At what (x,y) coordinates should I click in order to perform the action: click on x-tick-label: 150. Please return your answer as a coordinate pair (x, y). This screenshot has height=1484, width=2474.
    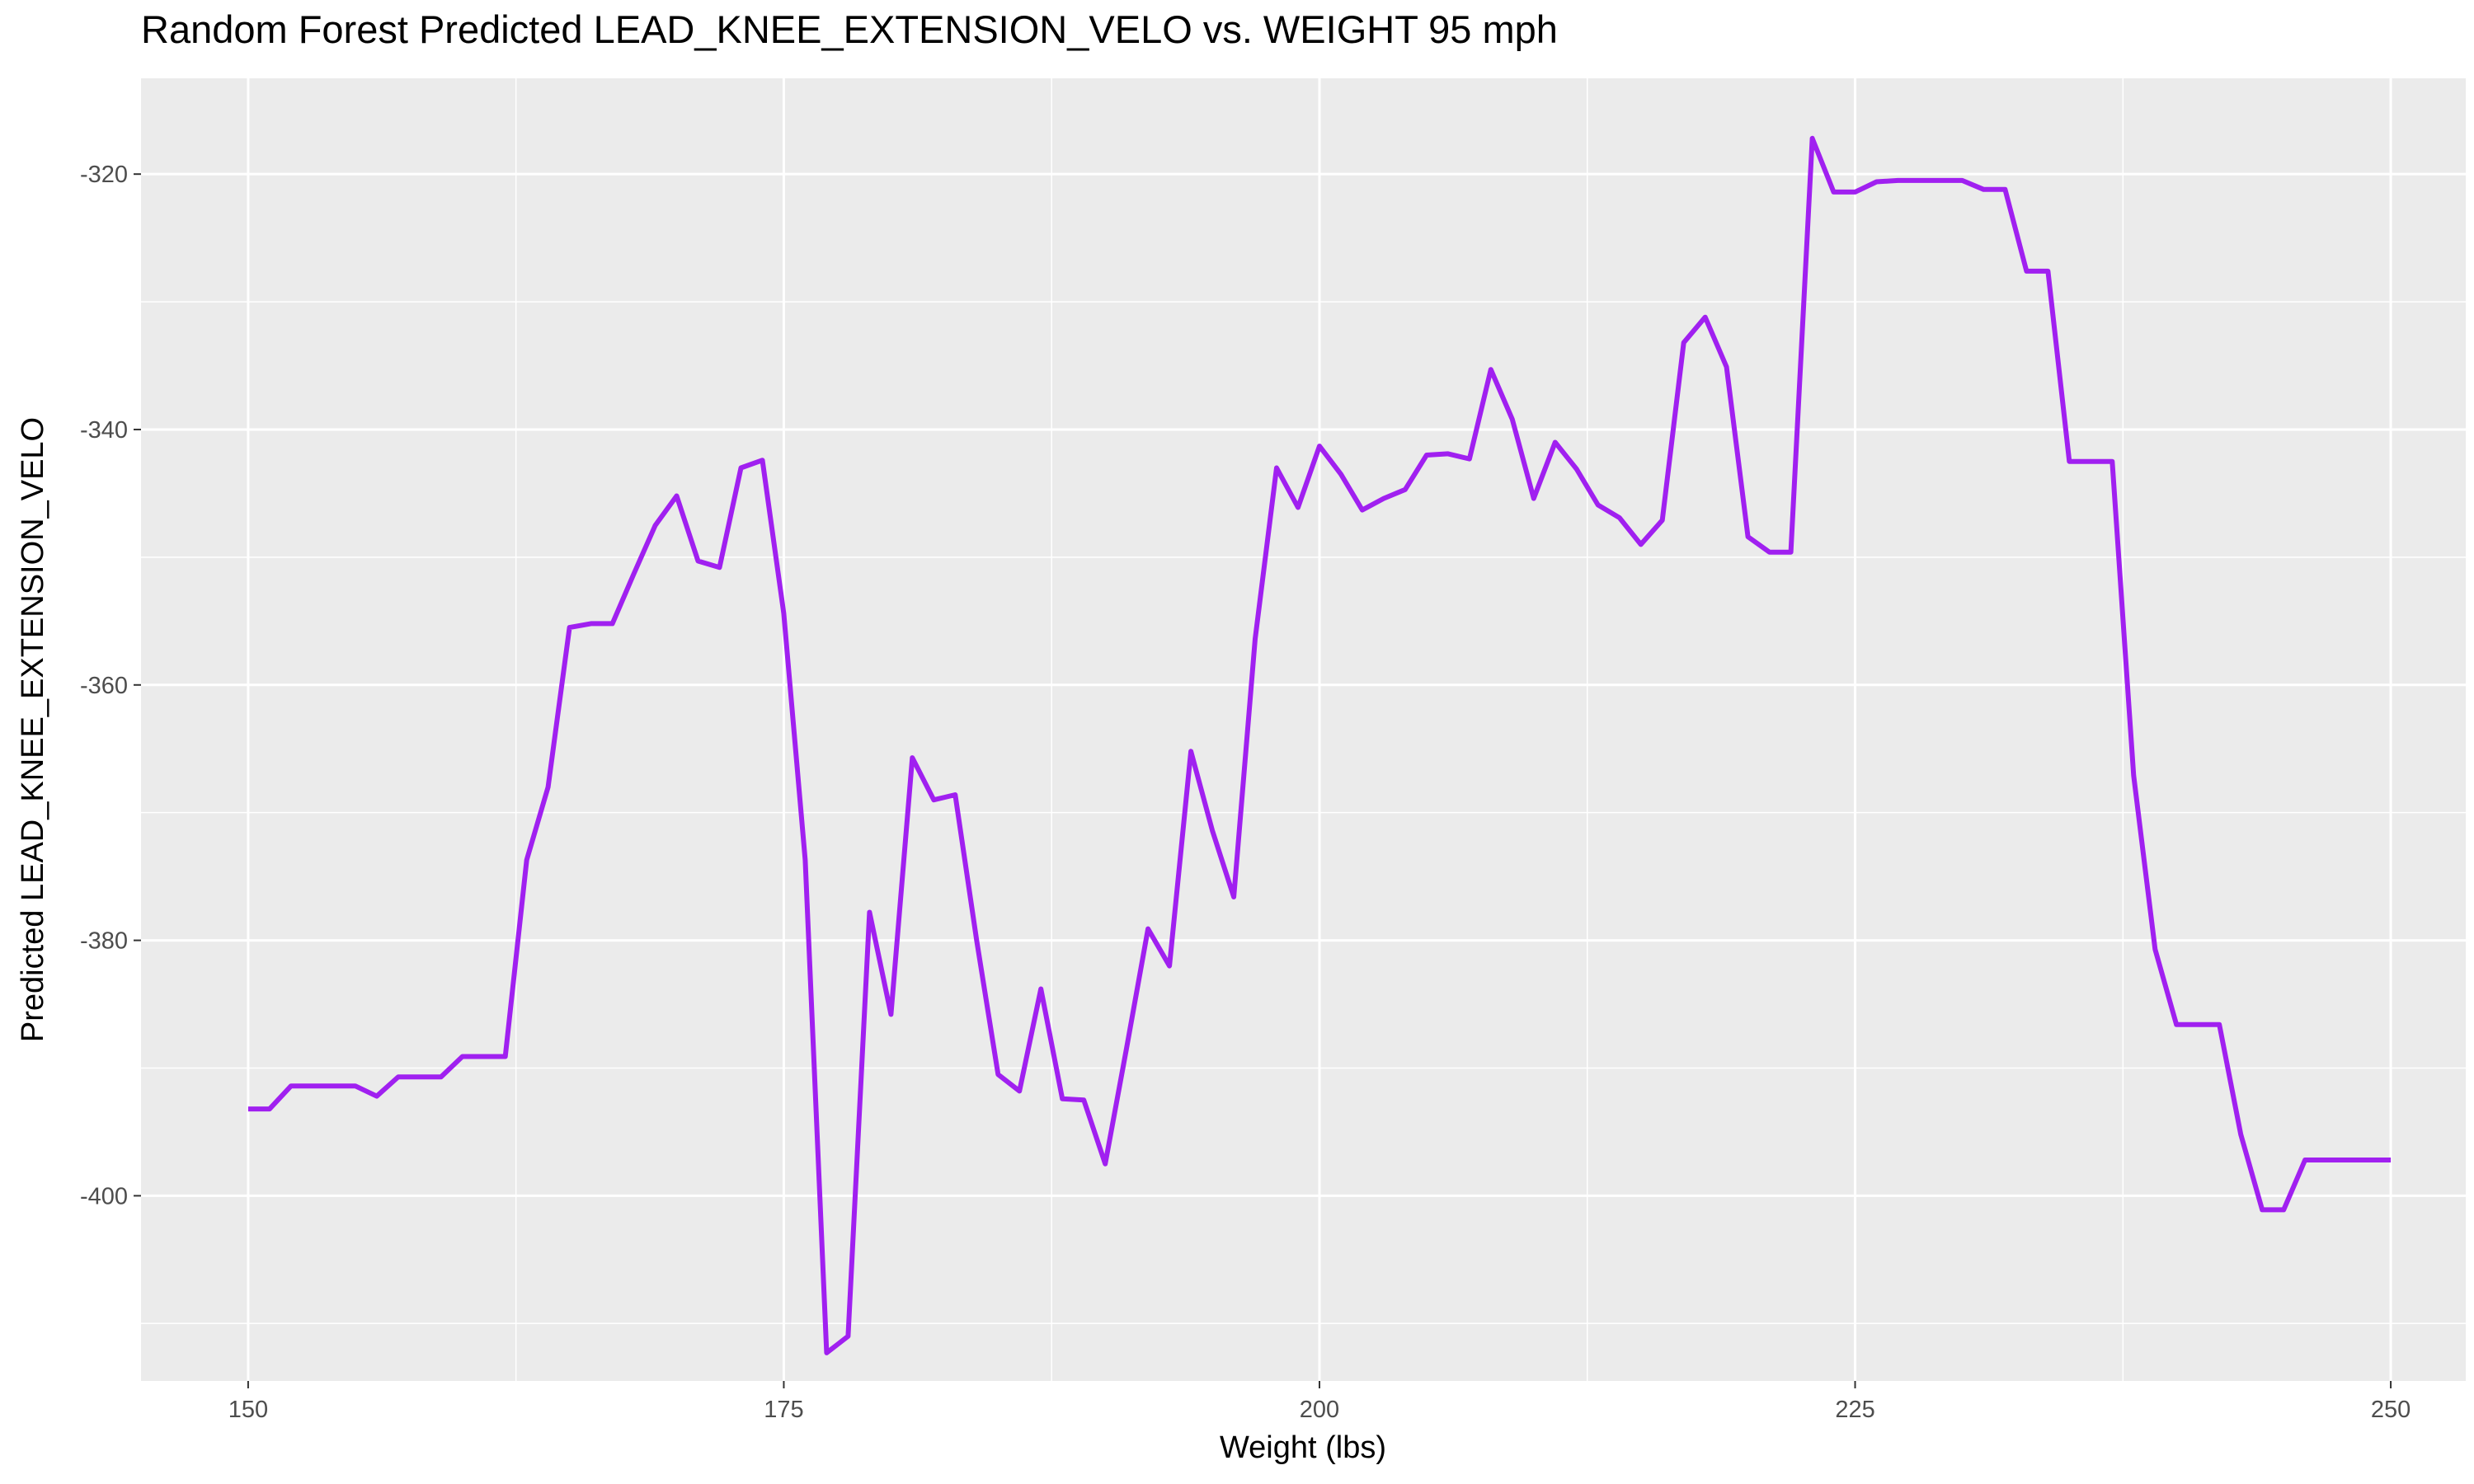
    Looking at the image, I should click on (248, 1410).